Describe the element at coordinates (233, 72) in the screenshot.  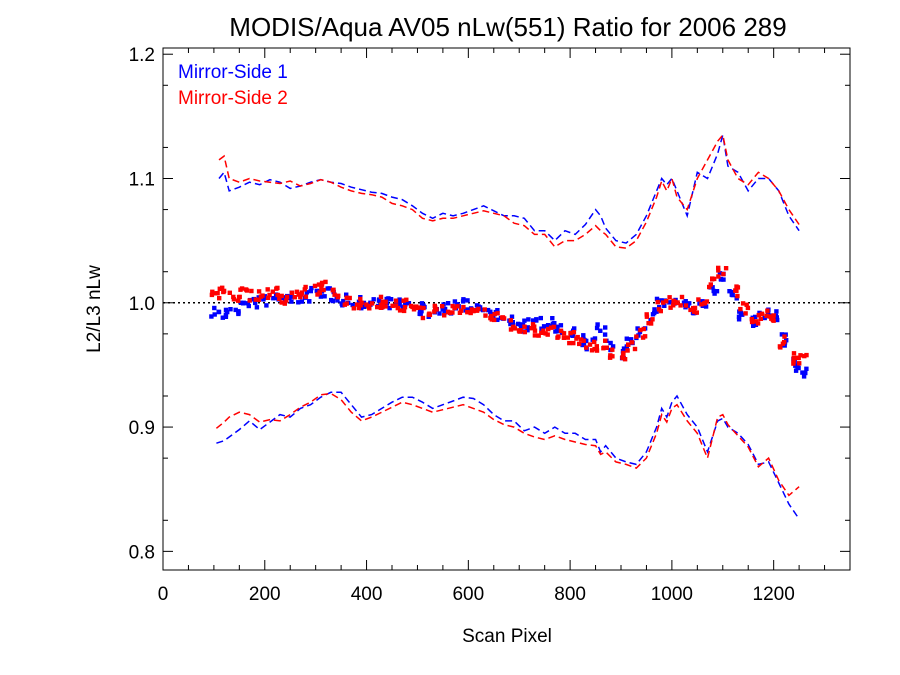
I see `legend-entry-mirror-side-1: Mirror-Side 1` at that location.